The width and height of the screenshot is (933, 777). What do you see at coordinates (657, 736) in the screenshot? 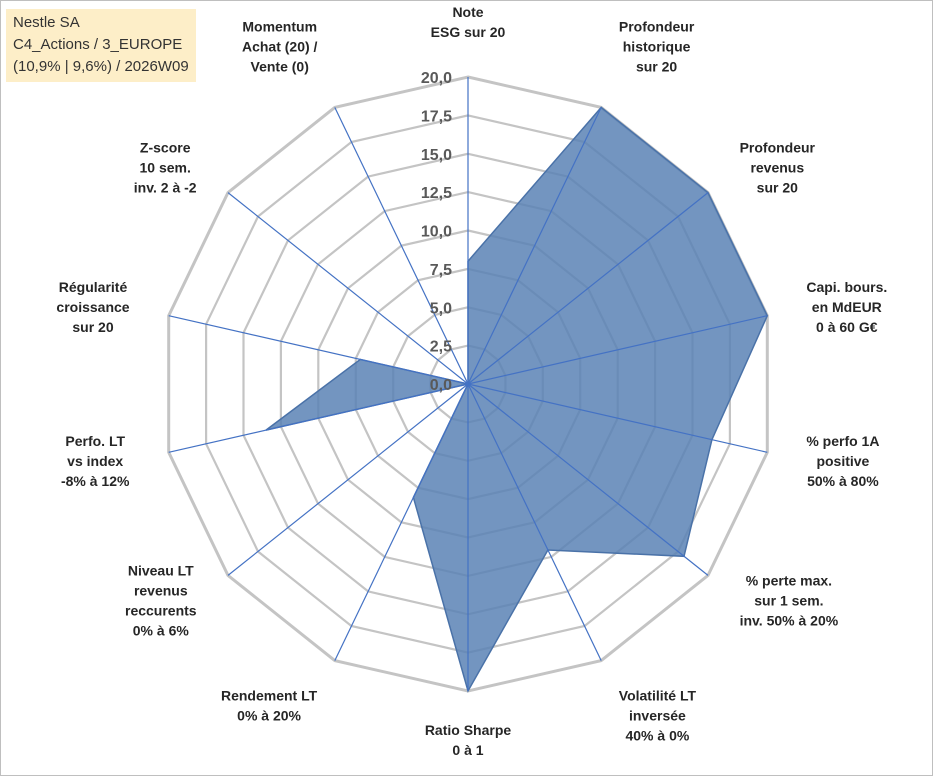
I see `axis-label-line: 40% à 0%` at bounding box center [657, 736].